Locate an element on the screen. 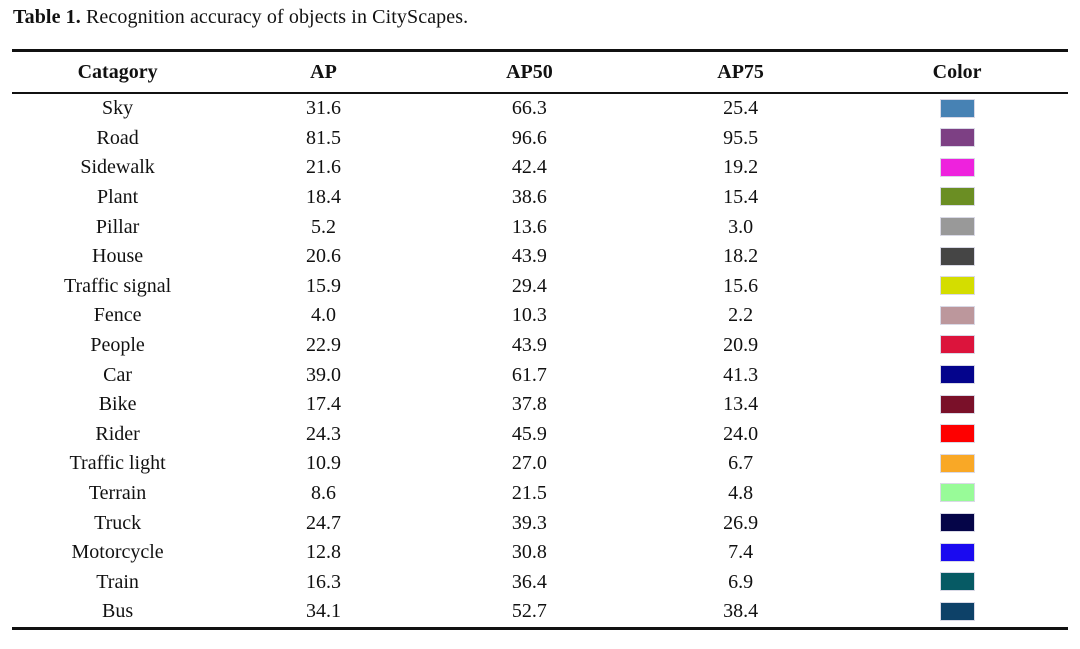 The image size is (1080, 649). table-row: Car 39.0 61.7 41.3 is located at coordinates (540, 375).